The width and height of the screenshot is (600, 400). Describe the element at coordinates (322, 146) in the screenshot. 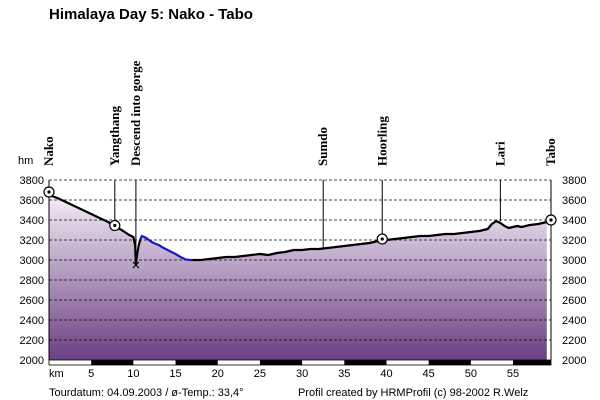

I see `waypoint-label: Sumdo` at that location.